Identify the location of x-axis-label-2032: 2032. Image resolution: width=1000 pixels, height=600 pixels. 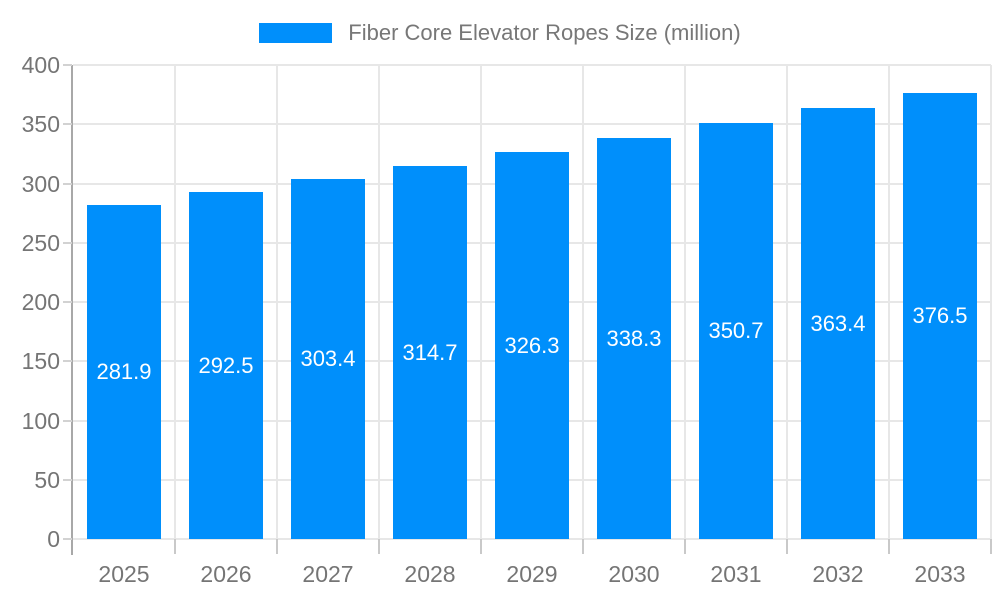
(838, 574).